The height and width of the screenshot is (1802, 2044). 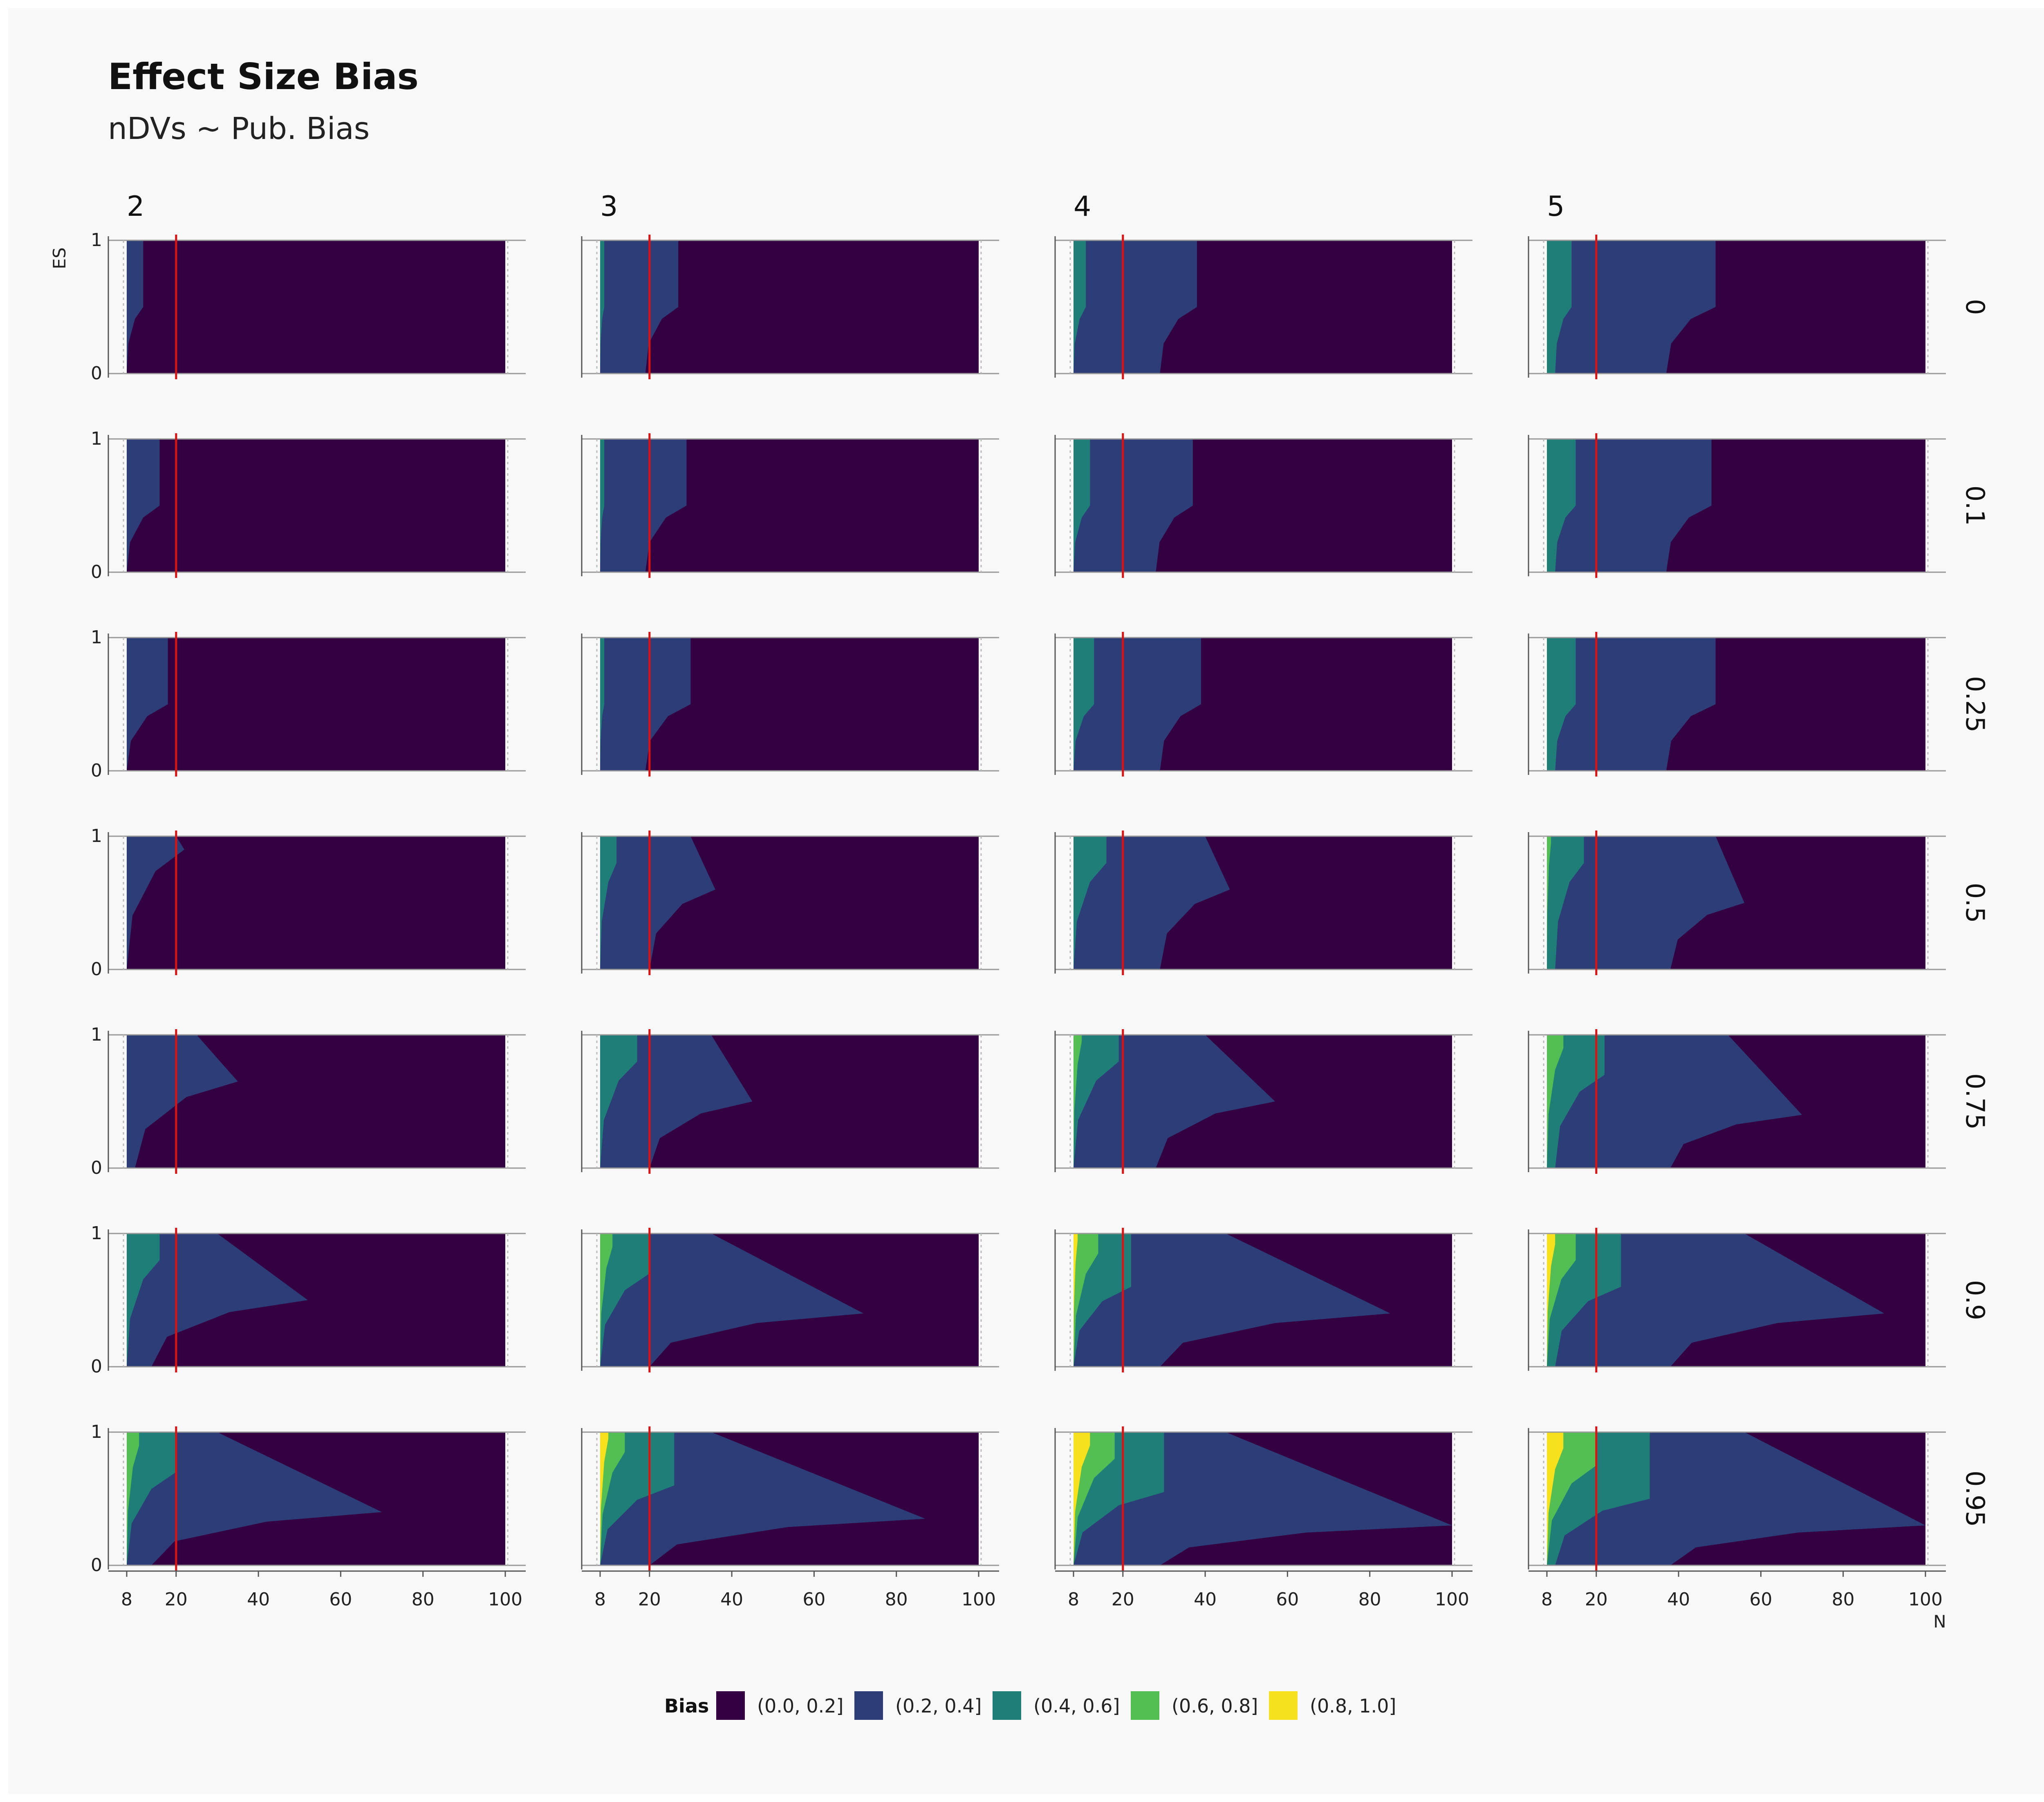 I want to click on row-facet-label: 0.75, so click(x=1975, y=1101).